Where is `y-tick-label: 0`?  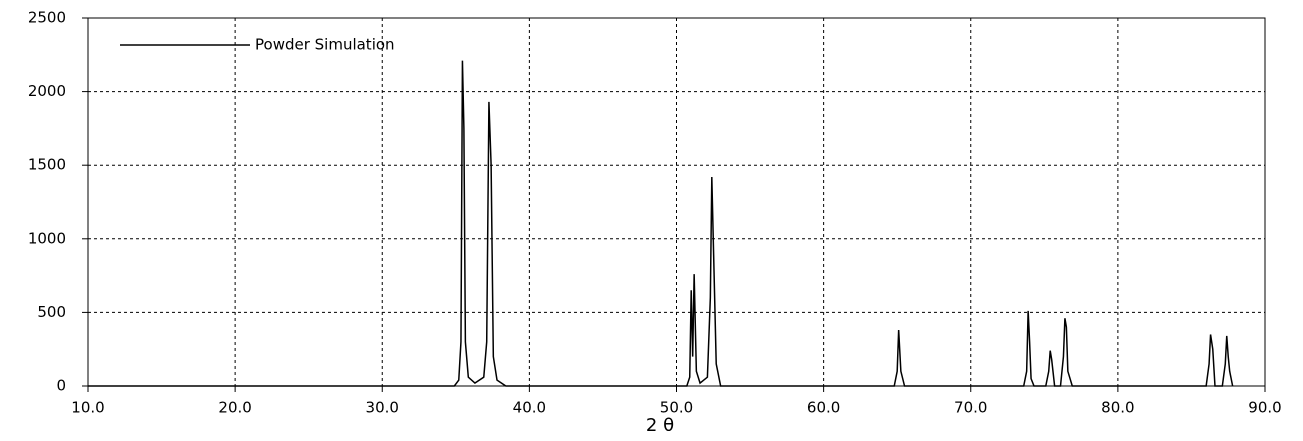 y-tick-label: 0 is located at coordinates (61, 386).